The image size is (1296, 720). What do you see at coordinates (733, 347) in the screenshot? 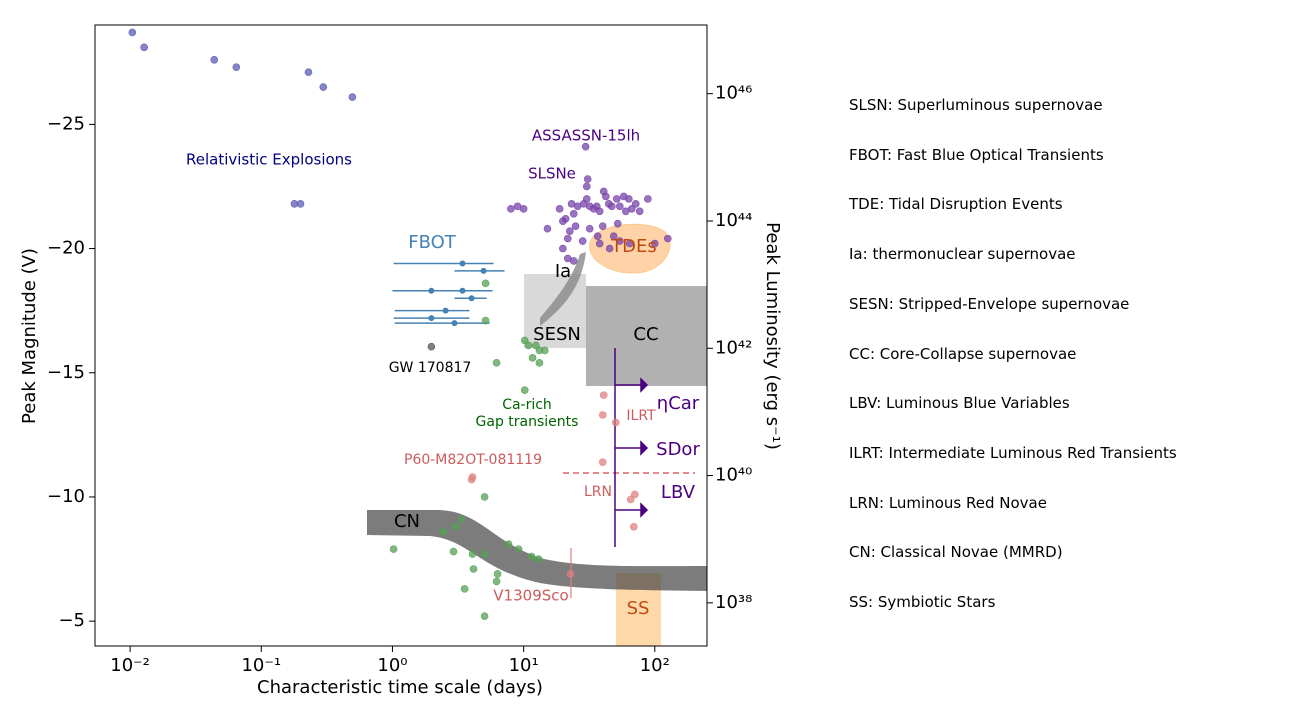
I see `y2-tick-label: 10⁴²` at bounding box center [733, 347].